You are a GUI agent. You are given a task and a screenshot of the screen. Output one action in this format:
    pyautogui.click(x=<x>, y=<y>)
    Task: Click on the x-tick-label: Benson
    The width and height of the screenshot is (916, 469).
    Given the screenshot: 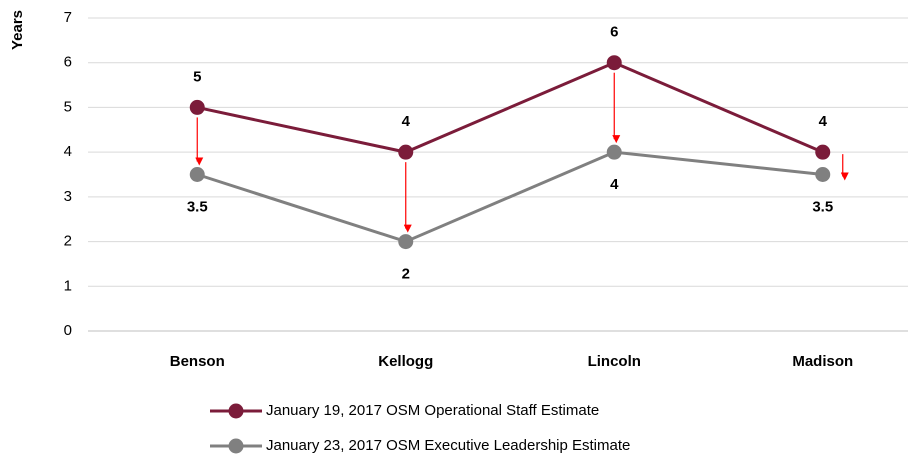 What is the action you would take?
    pyautogui.click(x=197, y=361)
    